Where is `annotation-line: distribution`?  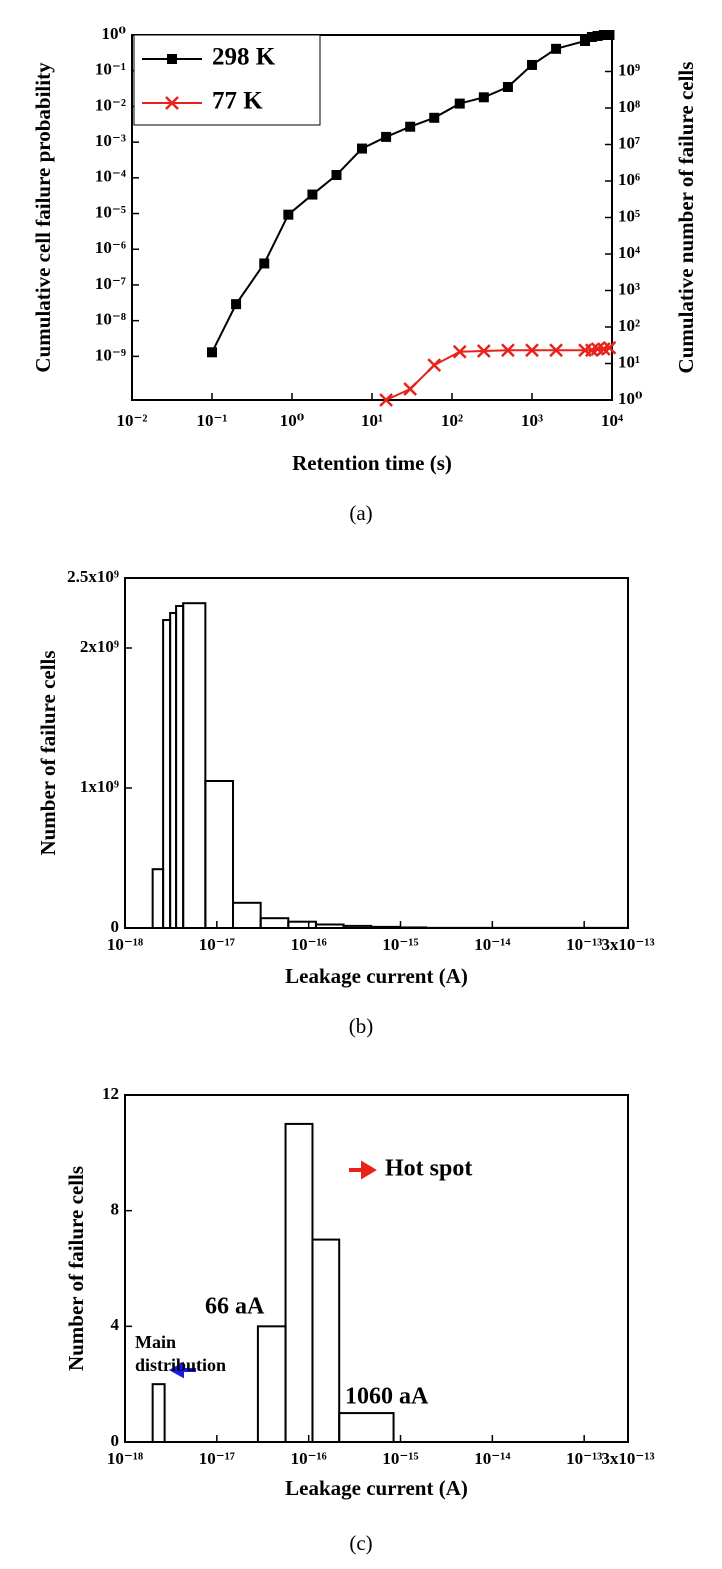
annotation-line: distribution is located at coordinates (180, 1365).